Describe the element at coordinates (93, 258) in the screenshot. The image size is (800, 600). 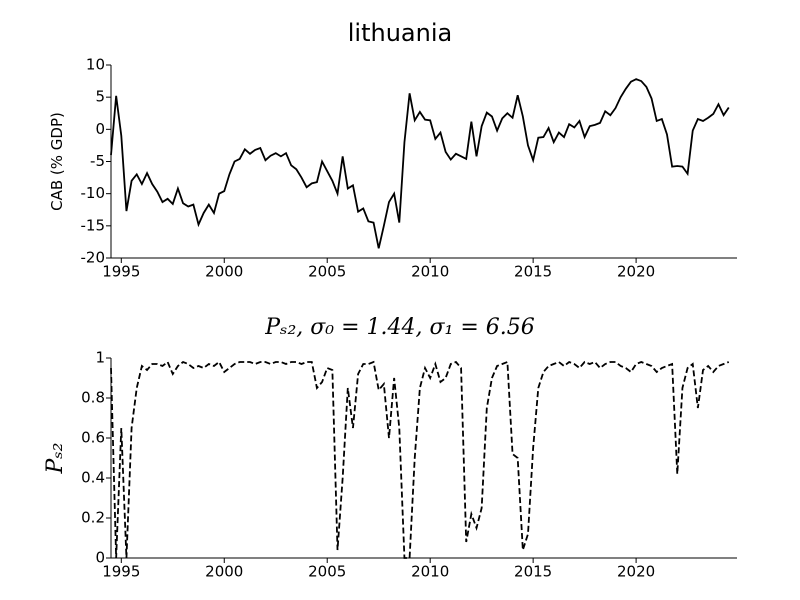
I see `y-tick-label: -20` at that location.